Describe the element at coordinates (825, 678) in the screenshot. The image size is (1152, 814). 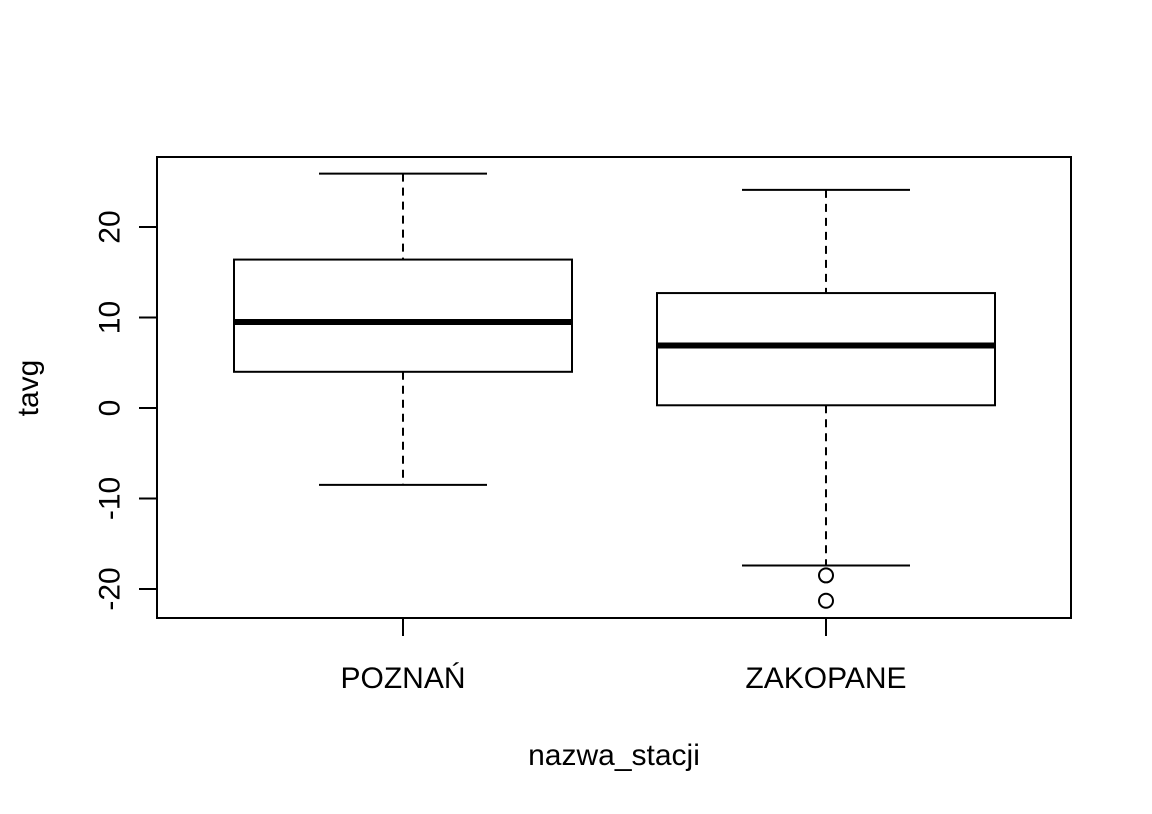
I see `x-tick-label: ZAKOPANE` at that location.